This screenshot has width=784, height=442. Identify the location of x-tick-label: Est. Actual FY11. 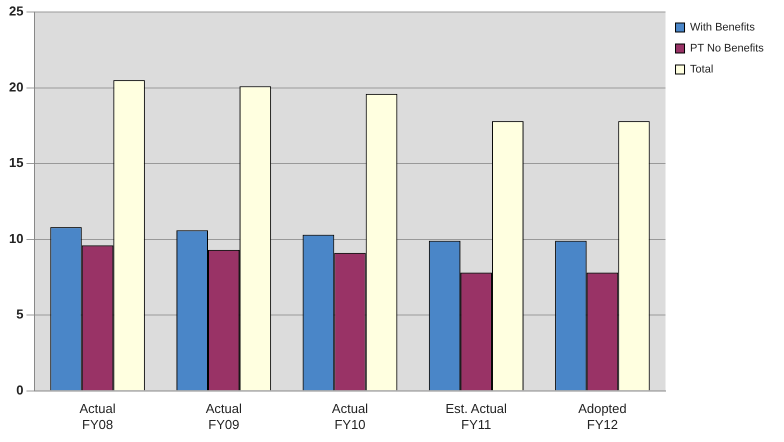
(476, 416).